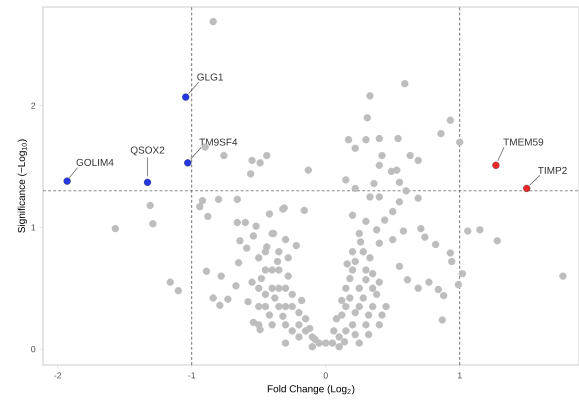  Describe the element at coordinates (460, 375) in the screenshot. I see `x-tick-label: 1` at that location.